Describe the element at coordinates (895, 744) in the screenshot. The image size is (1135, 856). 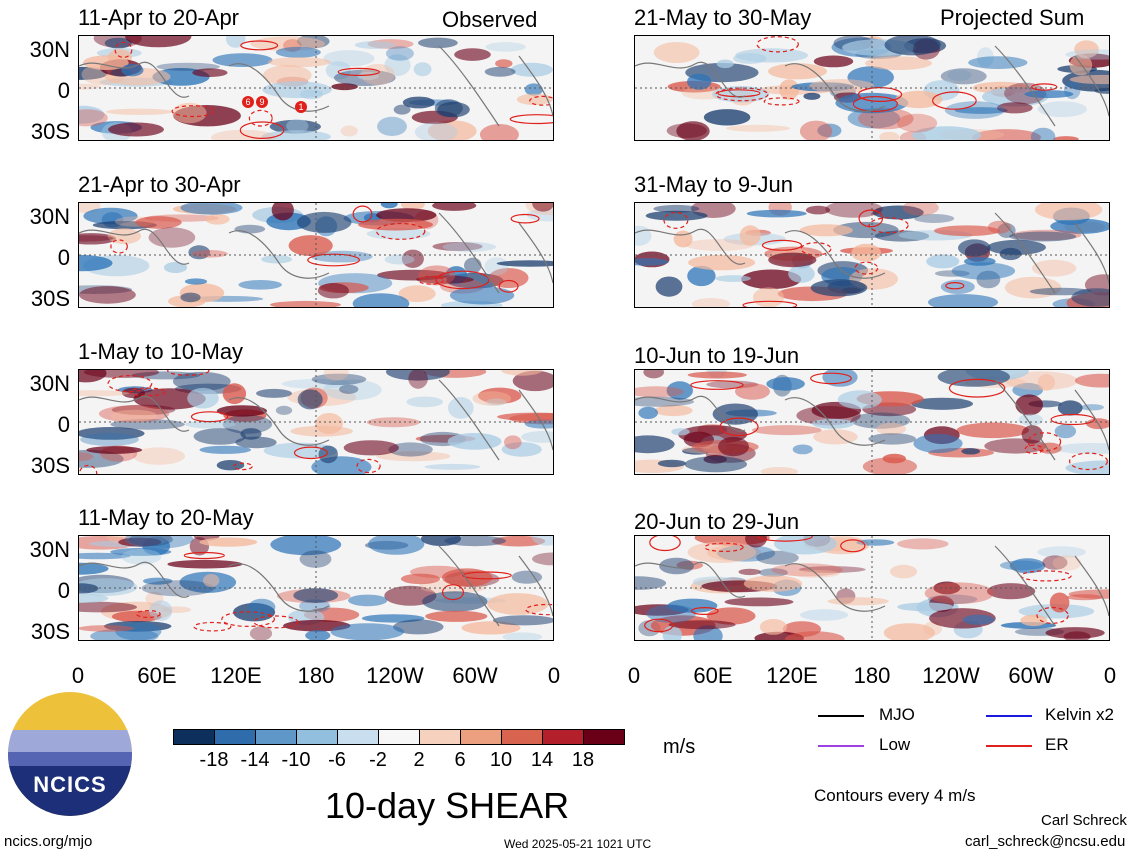
I see `legend-low-label: Low` at that location.